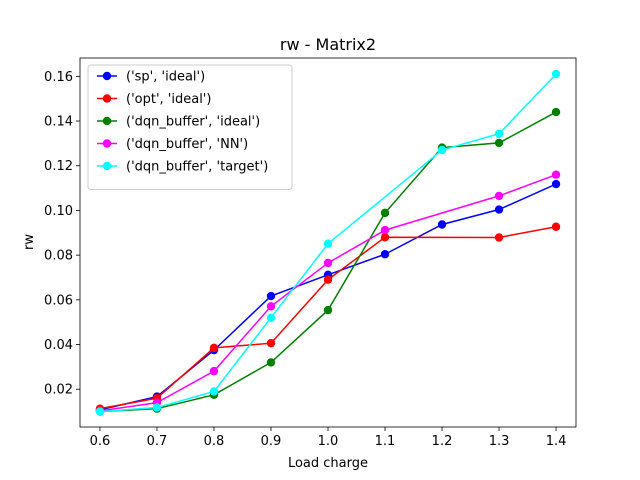 The image size is (640, 480). I want to click on legend-label: ('opt', 'ideal'), so click(168, 99).